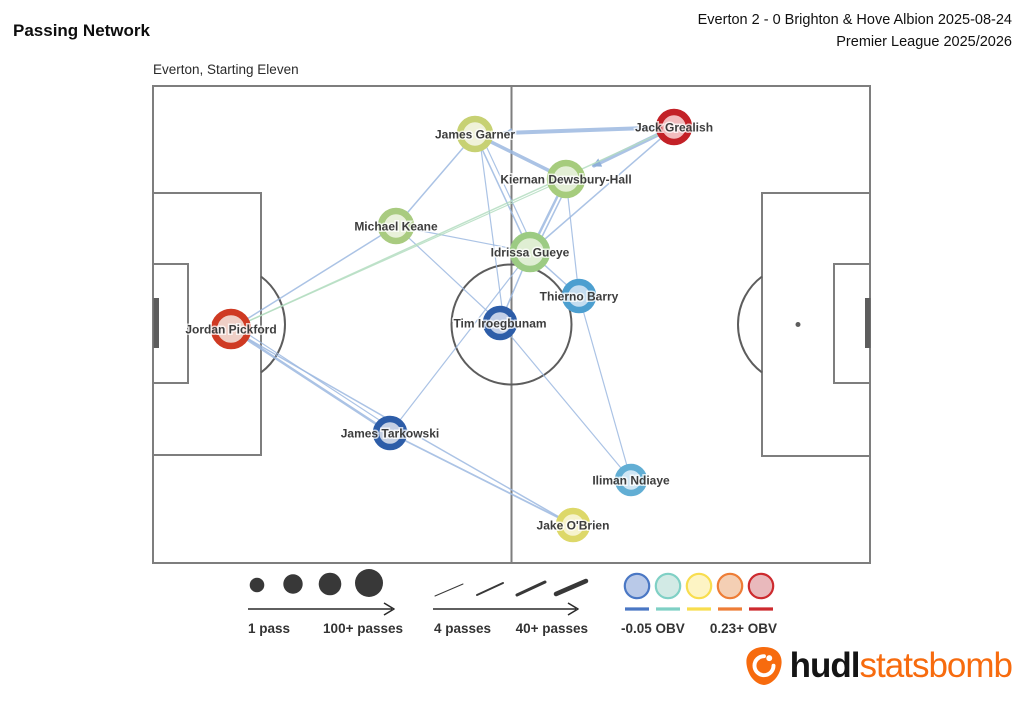 This screenshot has width=1024, height=707. Describe the element at coordinates (170, 323) in the screenshot. I see `six-yard-box-left` at that location.